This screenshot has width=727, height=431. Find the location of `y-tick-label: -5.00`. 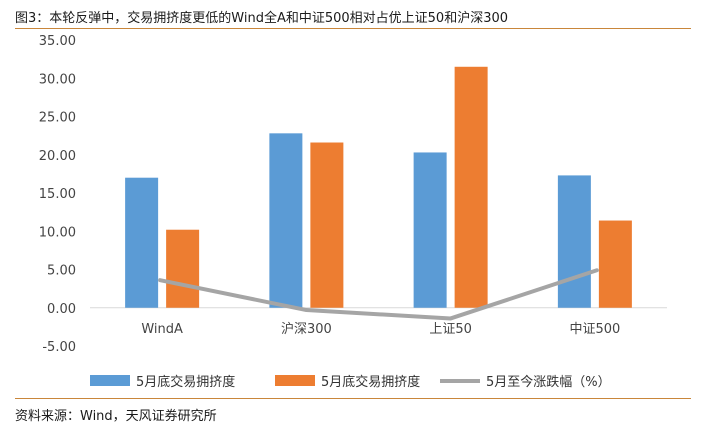

y-tick-label: -5.00 is located at coordinates (59, 347).